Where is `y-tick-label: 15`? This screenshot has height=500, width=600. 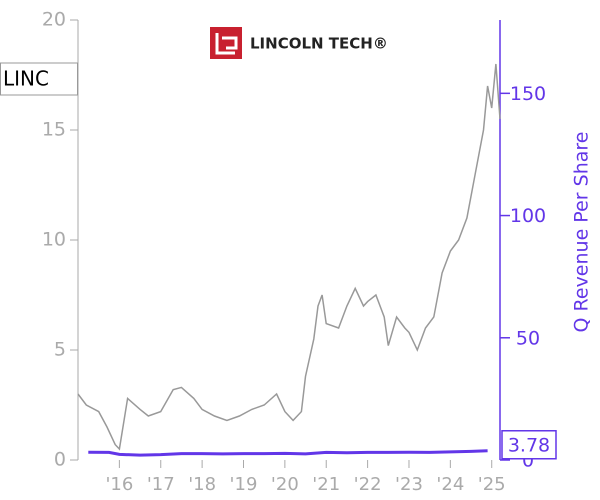
y-tick-label: 15 is located at coordinates (54, 130).